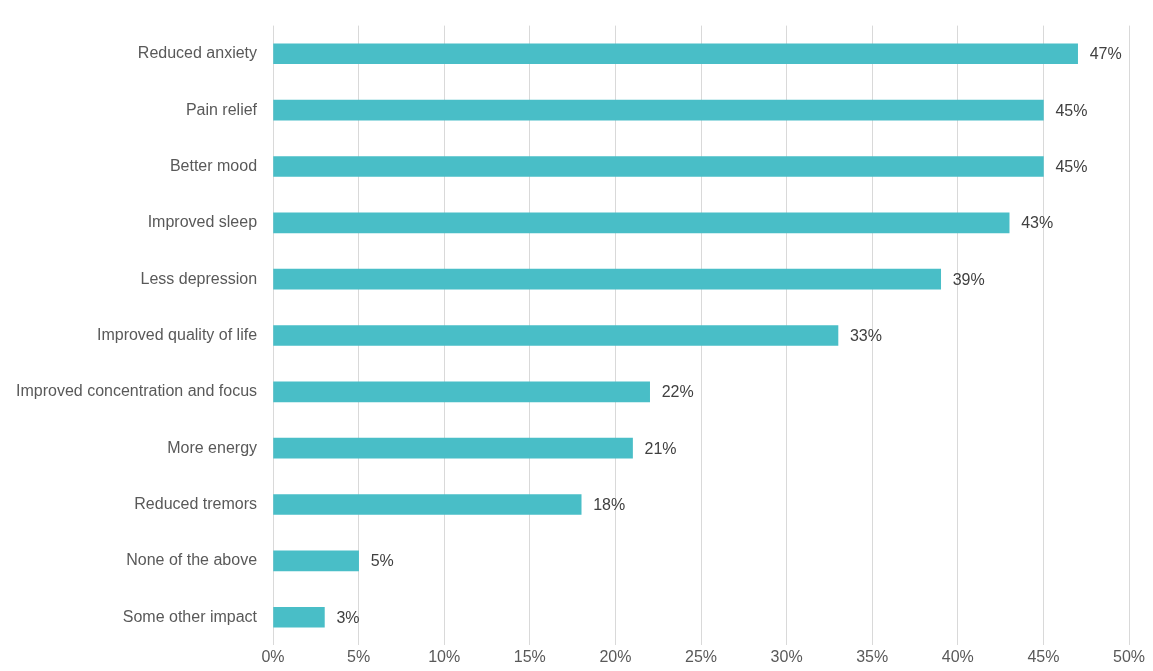 Image resolution: width=1153 pixels, height=671 pixels. I want to click on y-tick-label: Less depression, so click(199, 278).